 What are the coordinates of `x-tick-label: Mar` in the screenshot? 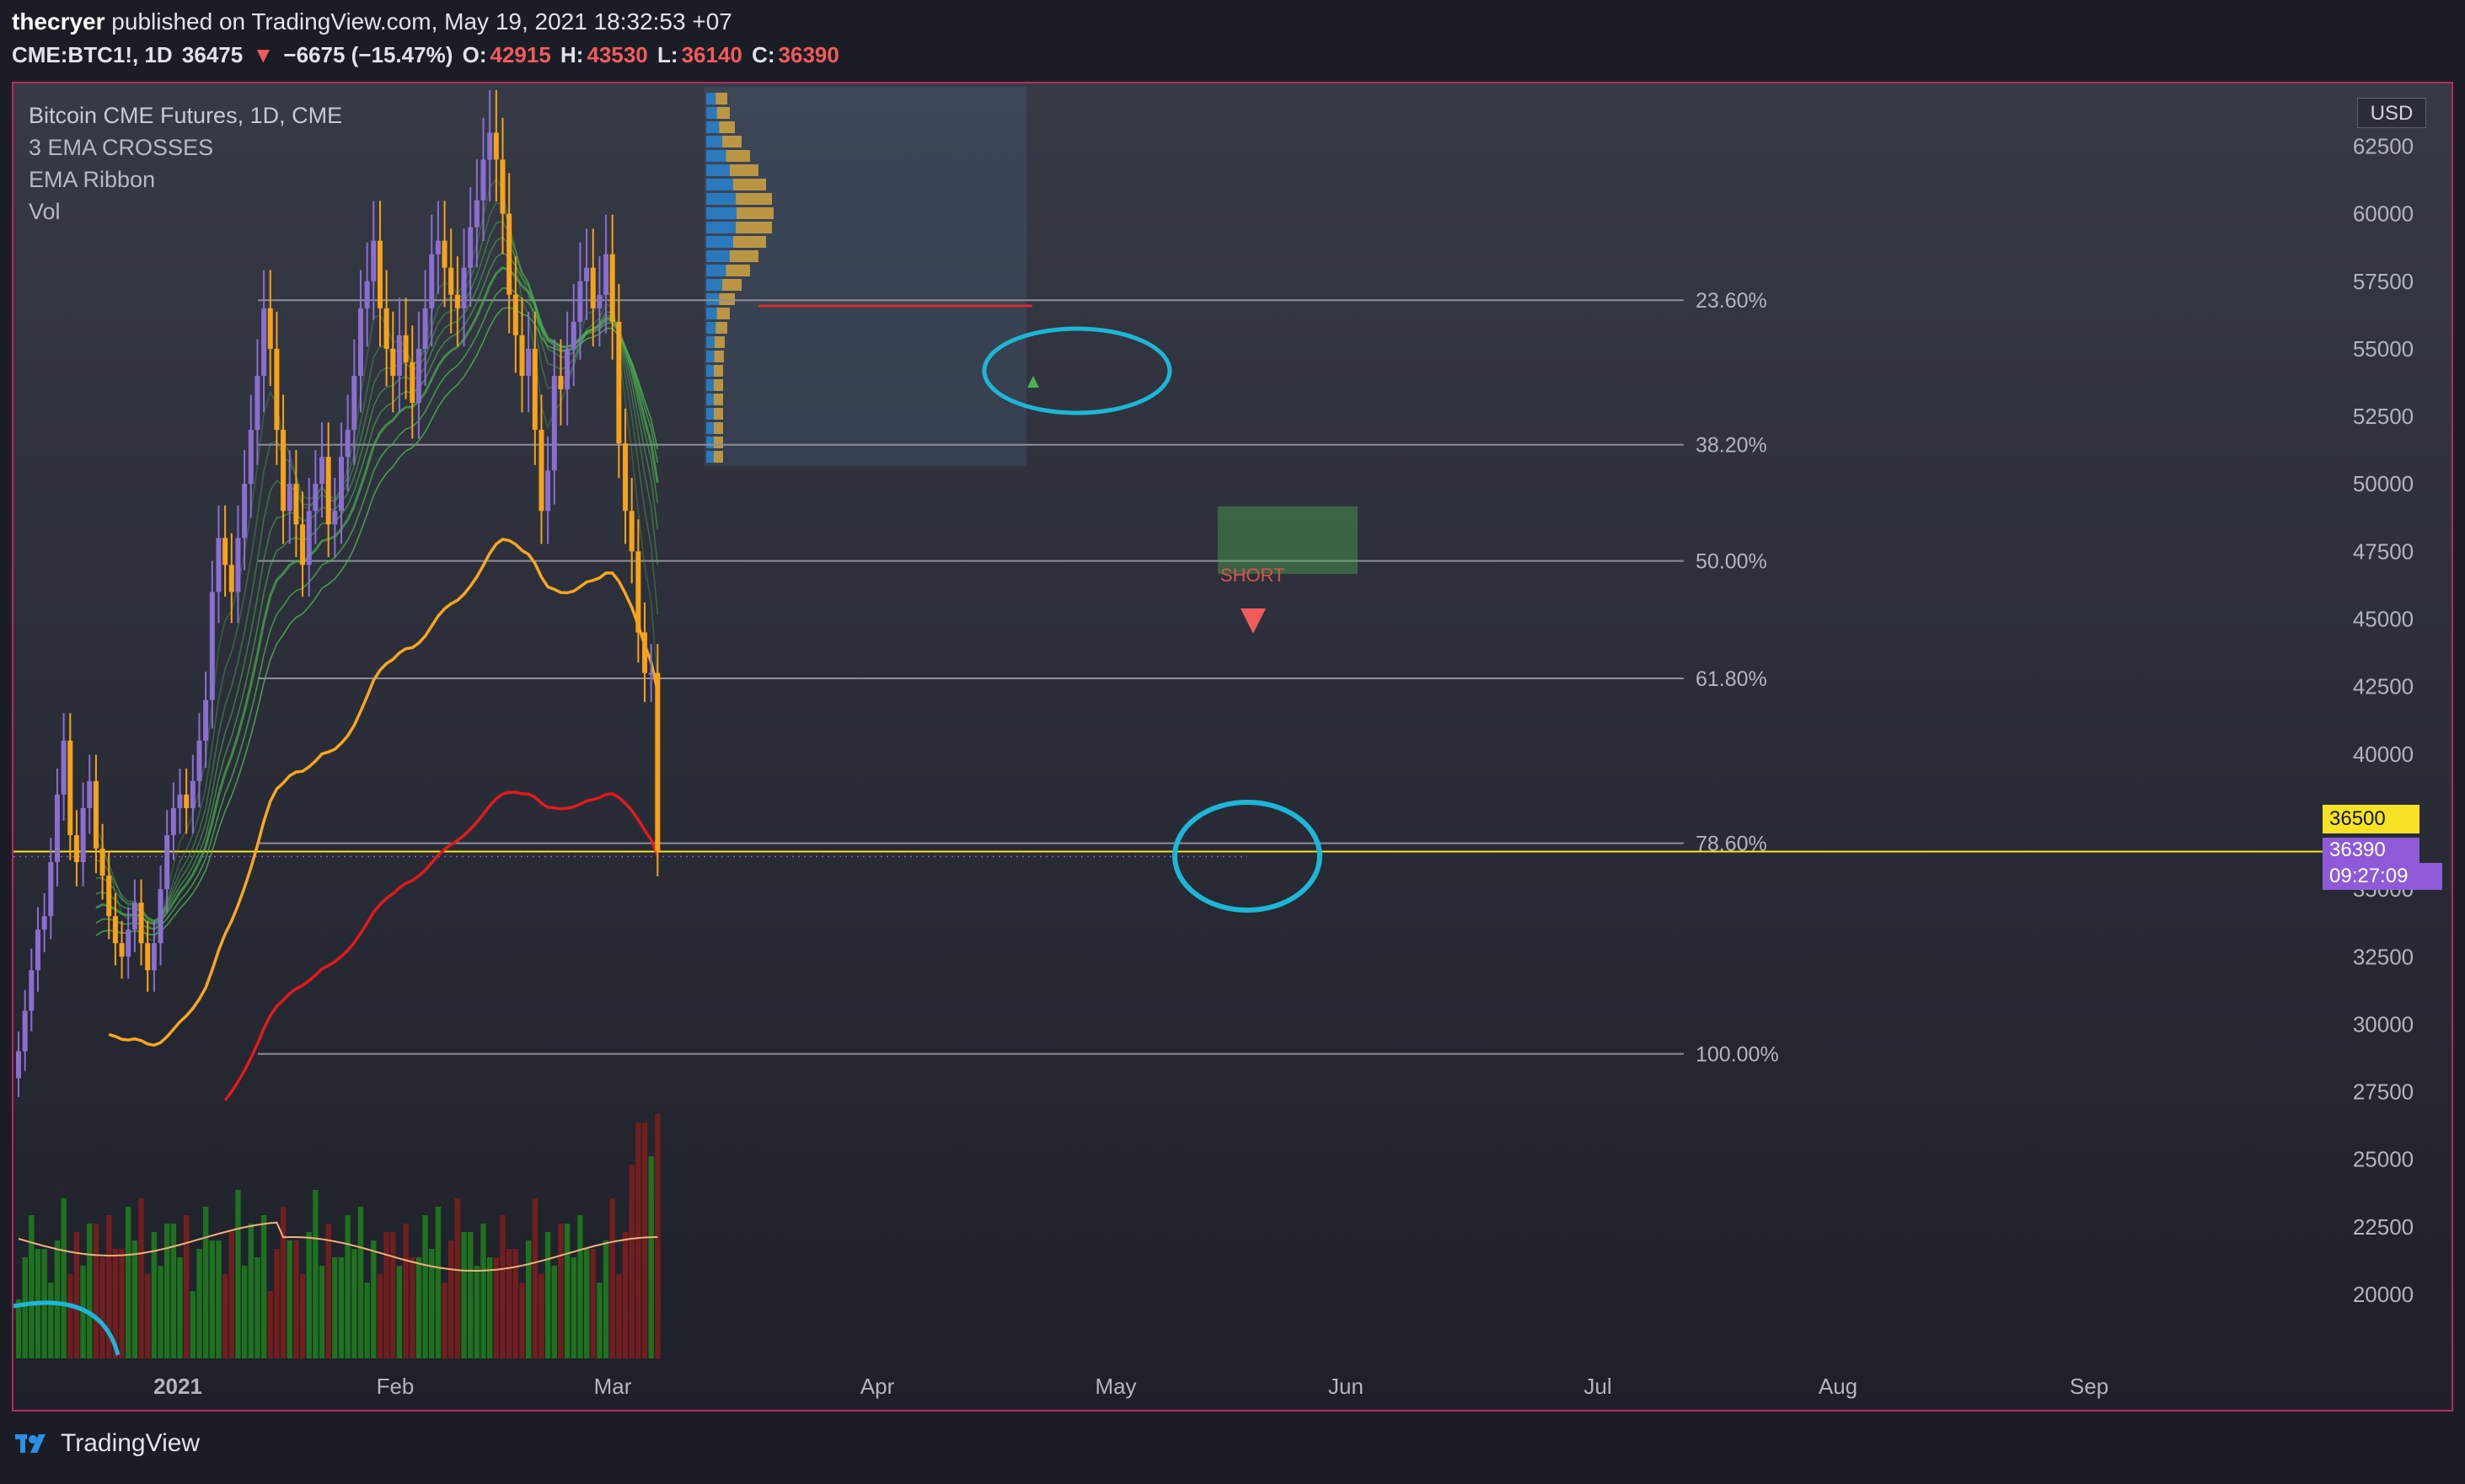 It's located at (613, 1387).